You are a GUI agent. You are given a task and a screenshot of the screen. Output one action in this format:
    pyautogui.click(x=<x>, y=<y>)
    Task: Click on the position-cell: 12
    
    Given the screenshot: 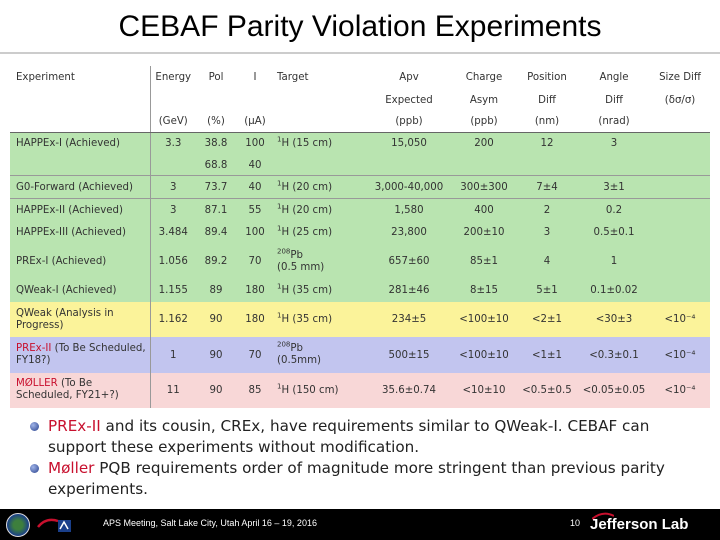 What is the action you would take?
    pyautogui.click(x=547, y=144)
    